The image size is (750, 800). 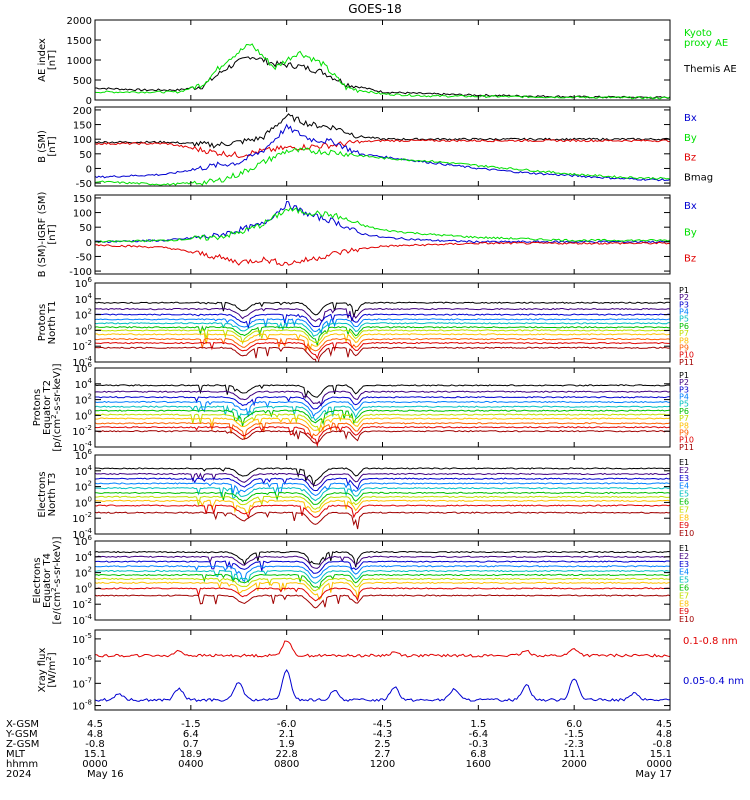 What do you see at coordinates (684, 375) in the screenshot?
I see `legend-entry: P1` at bounding box center [684, 375].